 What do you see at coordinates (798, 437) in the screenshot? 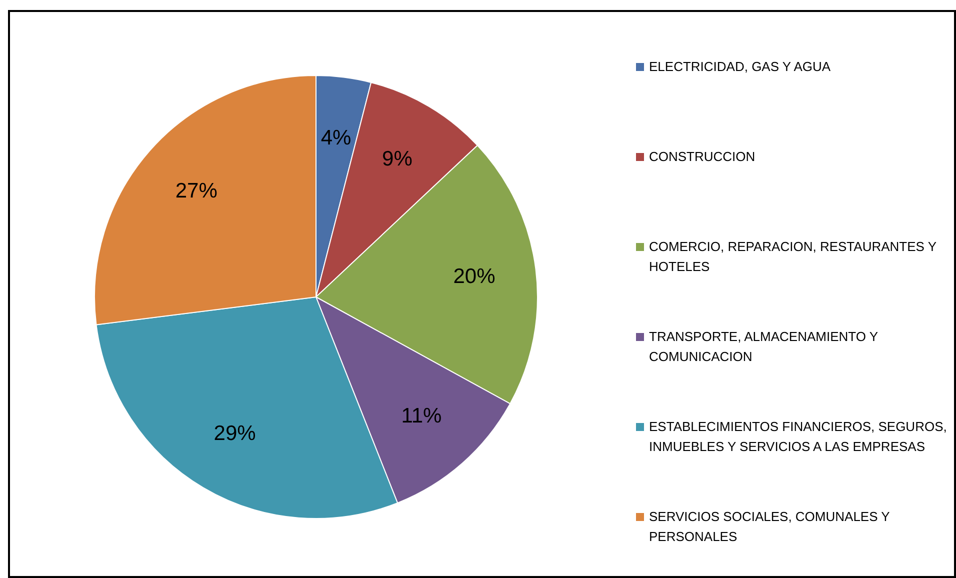
I see `legend-label: ESTABLECIMIENTOS FINANCIEROS, SEGUROS, INMUEBLES Y SERVICIOS A LAS EMPRESAS` at bounding box center [798, 437].